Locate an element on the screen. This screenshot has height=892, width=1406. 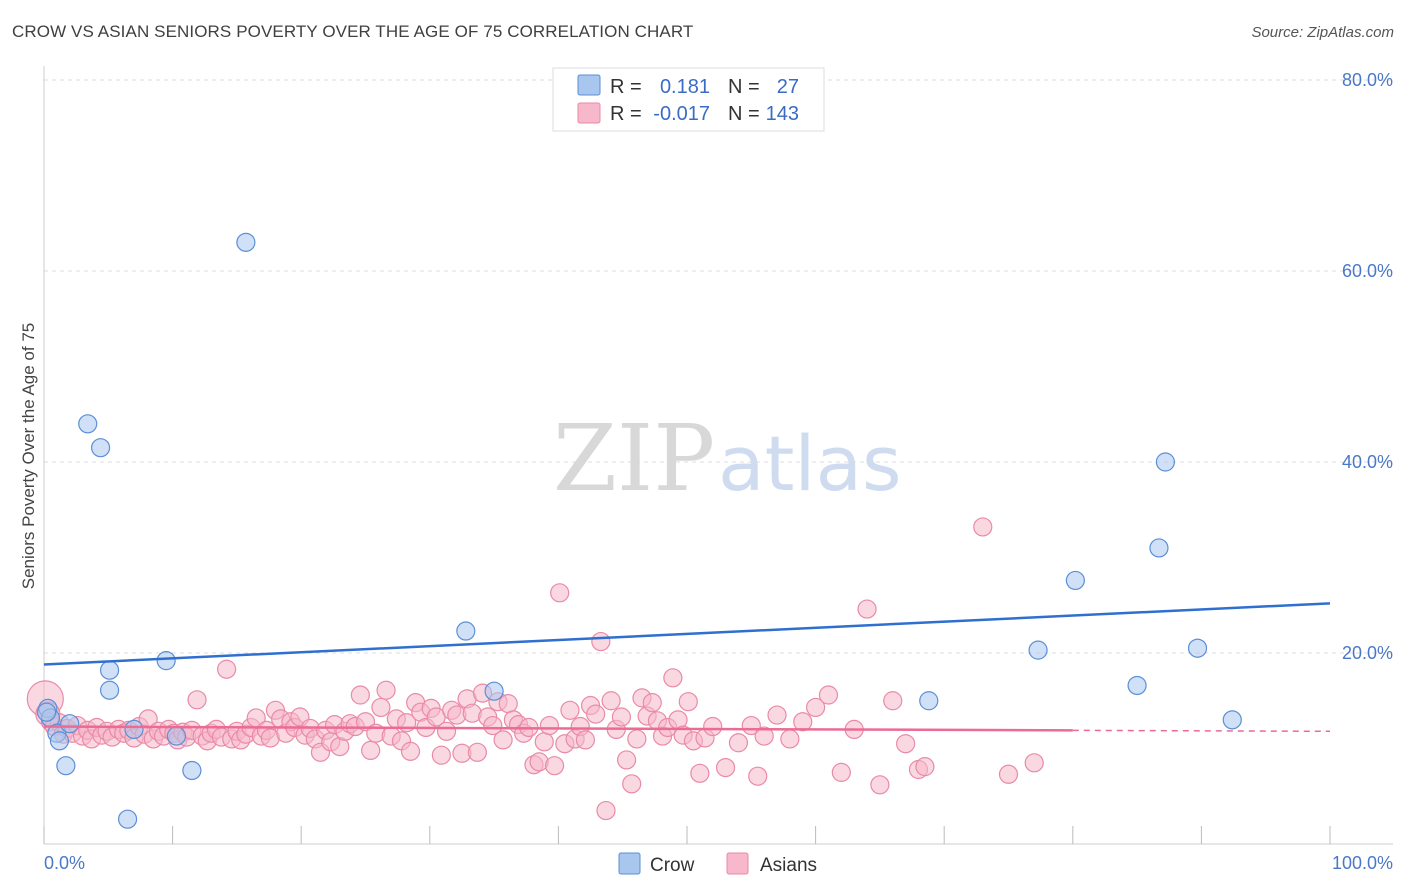
crow-r-value: 0.181 is located at coordinates (685, 87).